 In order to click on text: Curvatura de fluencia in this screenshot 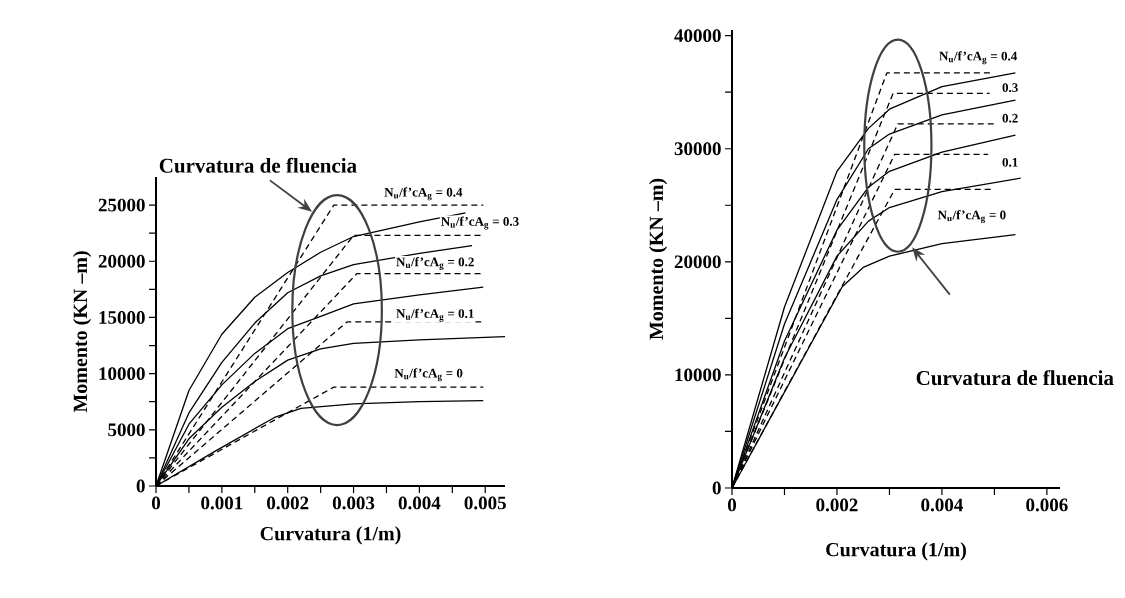, I will do `click(258, 165)`.